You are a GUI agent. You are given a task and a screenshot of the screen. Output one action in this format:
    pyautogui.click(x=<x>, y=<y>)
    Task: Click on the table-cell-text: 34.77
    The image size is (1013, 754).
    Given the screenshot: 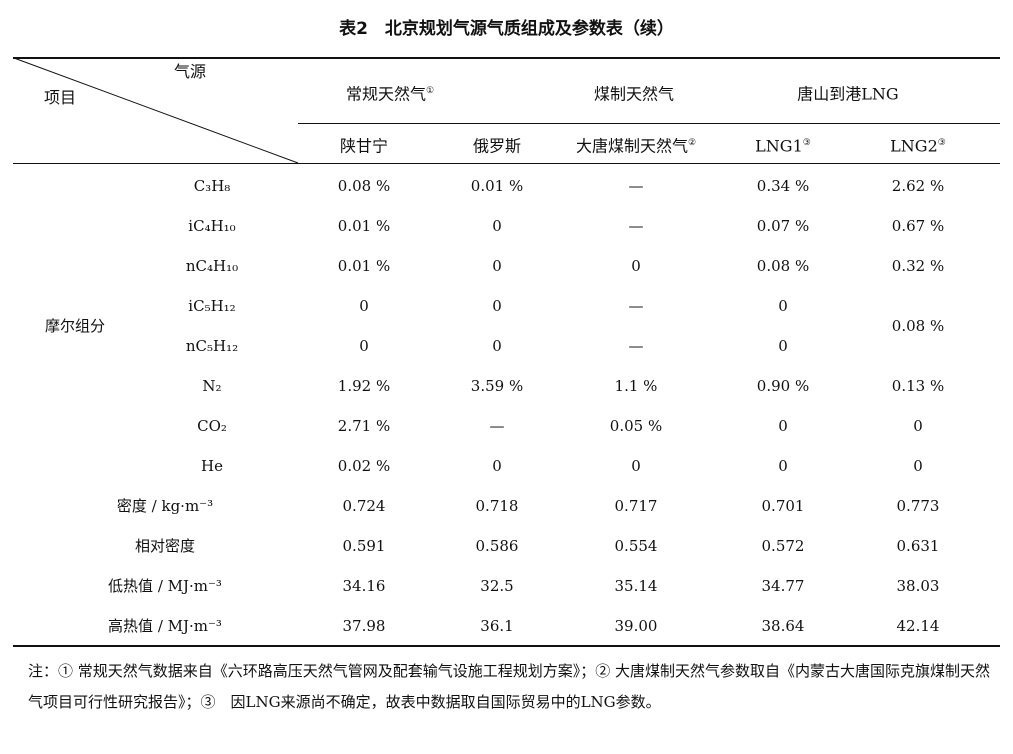 What is the action you would take?
    pyautogui.click(x=783, y=586)
    